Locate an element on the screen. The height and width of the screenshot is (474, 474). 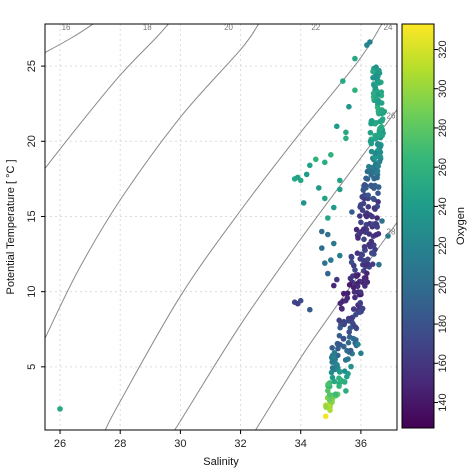
contour-label-16: 16 is located at coordinates (66, 27).